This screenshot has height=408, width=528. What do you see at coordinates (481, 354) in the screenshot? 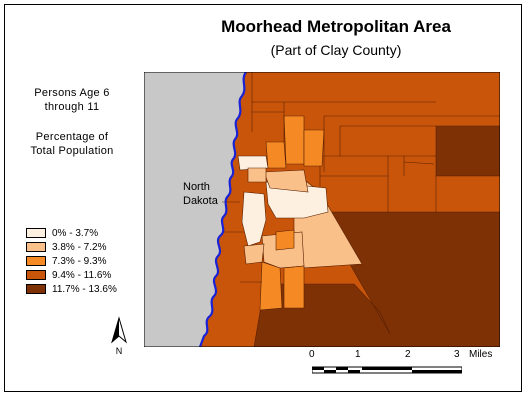
I see `scale-unit: Miles` at bounding box center [481, 354].